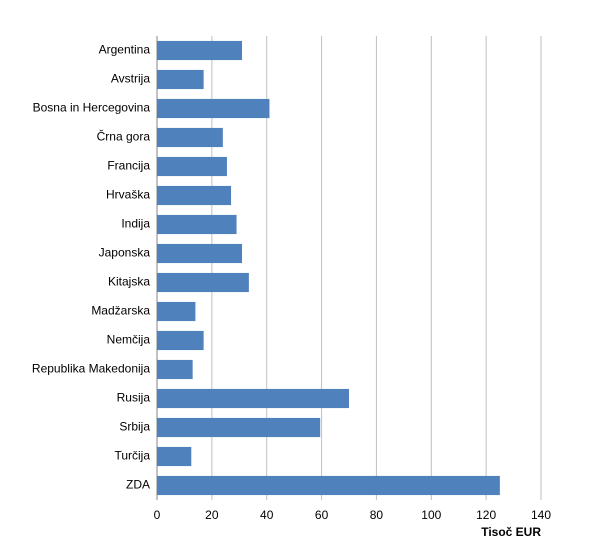 The height and width of the screenshot is (549, 589). Describe the element at coordinates (377, 515) in the screenshot. I see `x-tick-label: 80` at that location.